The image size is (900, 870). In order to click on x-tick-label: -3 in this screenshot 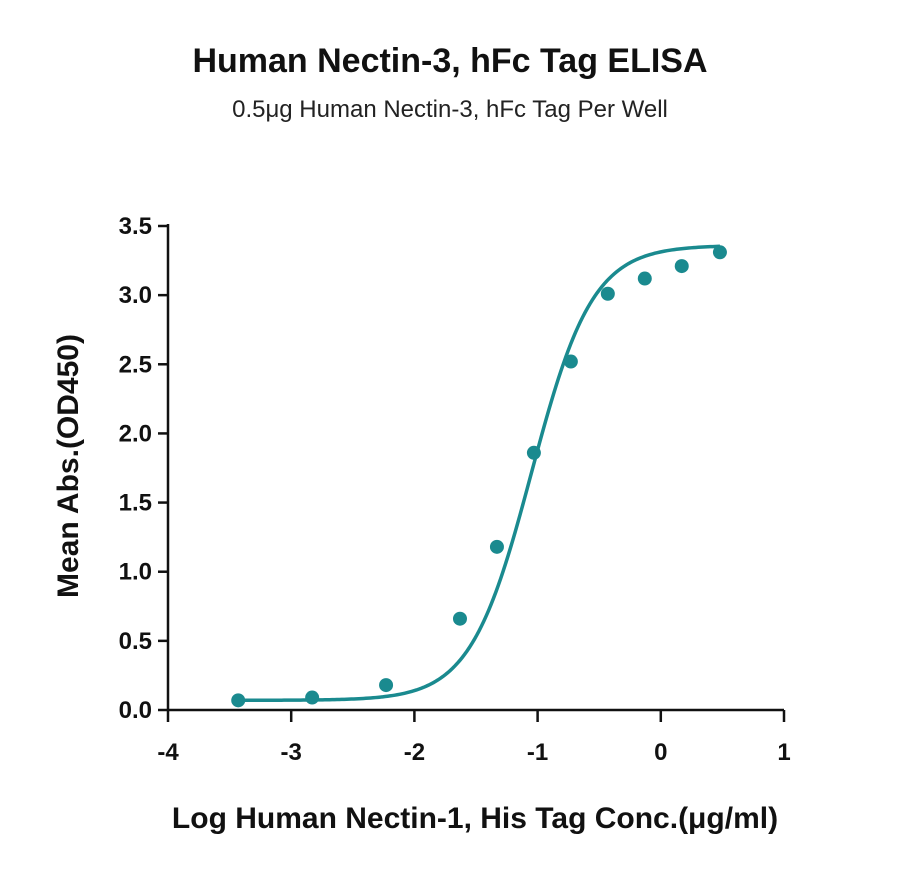, I will do `click(291, 752)`.